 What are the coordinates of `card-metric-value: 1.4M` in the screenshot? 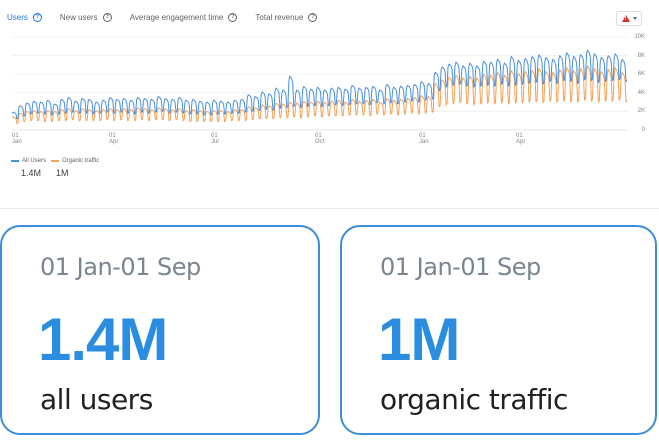 It's located at (103, 339).